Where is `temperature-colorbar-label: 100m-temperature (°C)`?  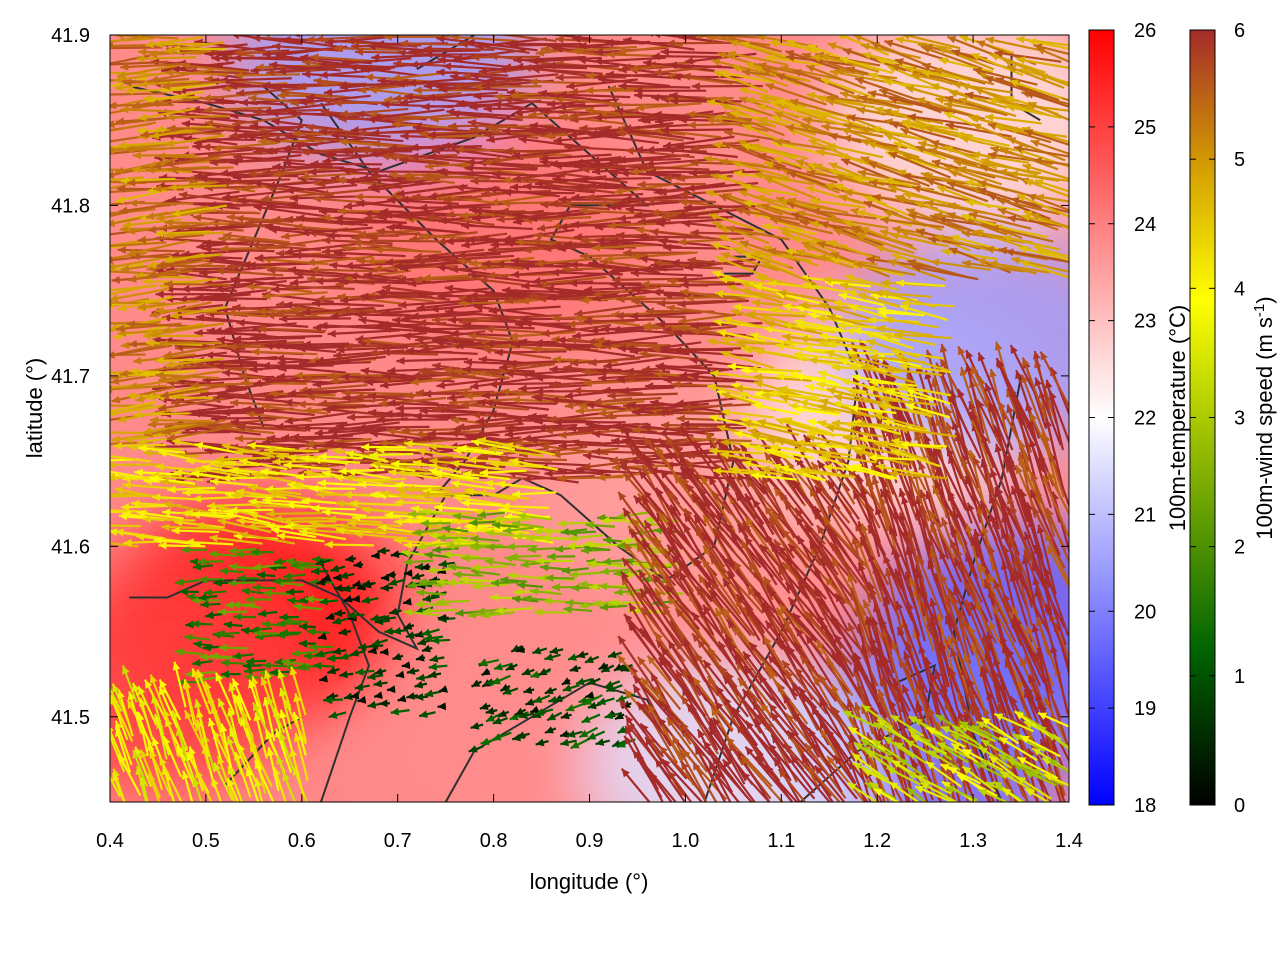
temperature-colorbar-label: 100m-temperature (°C) is located at coordinates (1177, 418).